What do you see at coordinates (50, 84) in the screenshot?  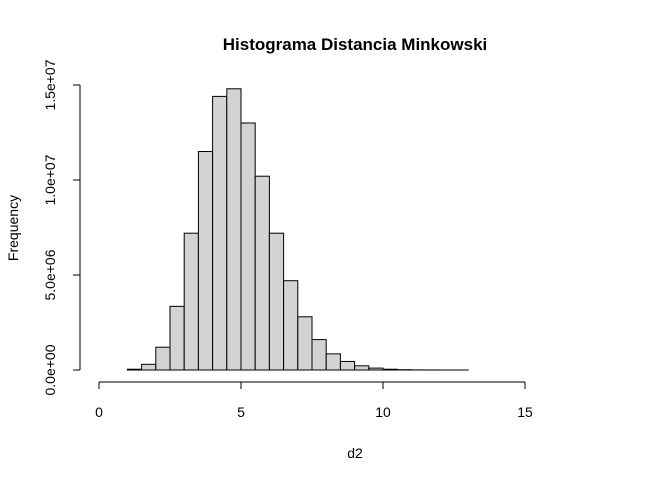 I see `y-tick-label: 1.5e+07` at bounding box center [50, 84].